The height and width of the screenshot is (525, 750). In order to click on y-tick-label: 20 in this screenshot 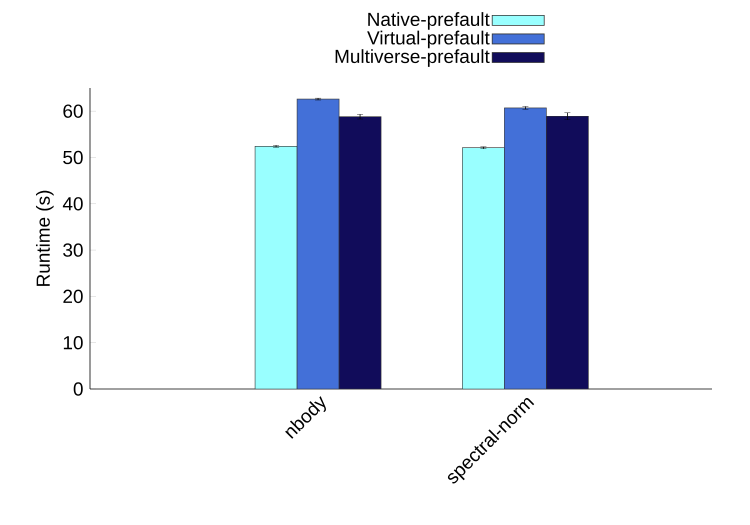, I will do `click(73, 297)`.